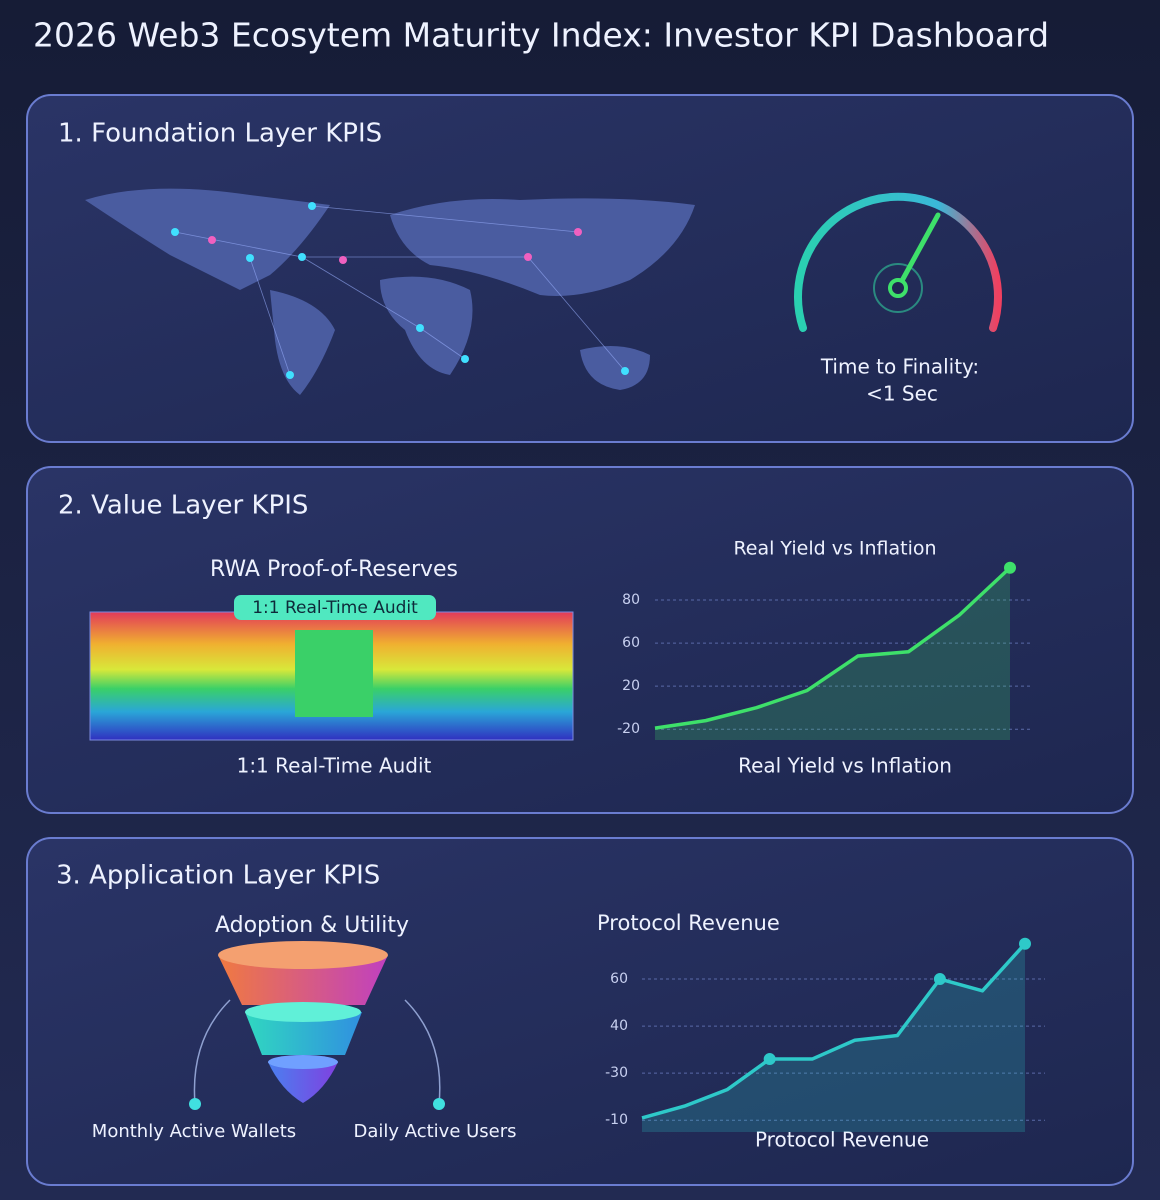 This screenshot has height=1200, width=1160. I want to click on y-tick-label: -20, so click(628, 729).